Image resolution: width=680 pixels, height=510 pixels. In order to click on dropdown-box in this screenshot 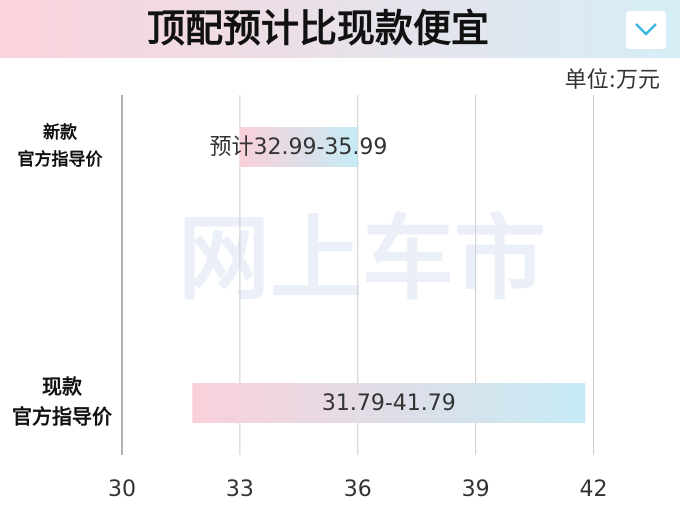, I will do `click(646, 30)`.